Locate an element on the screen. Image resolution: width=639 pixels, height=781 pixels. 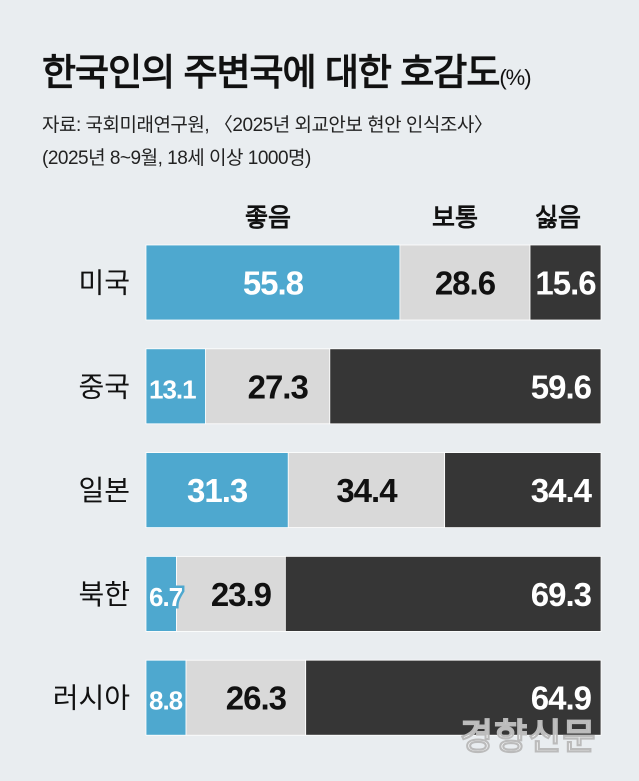
data-label: 6.7 is located at coordinates (166, 597).